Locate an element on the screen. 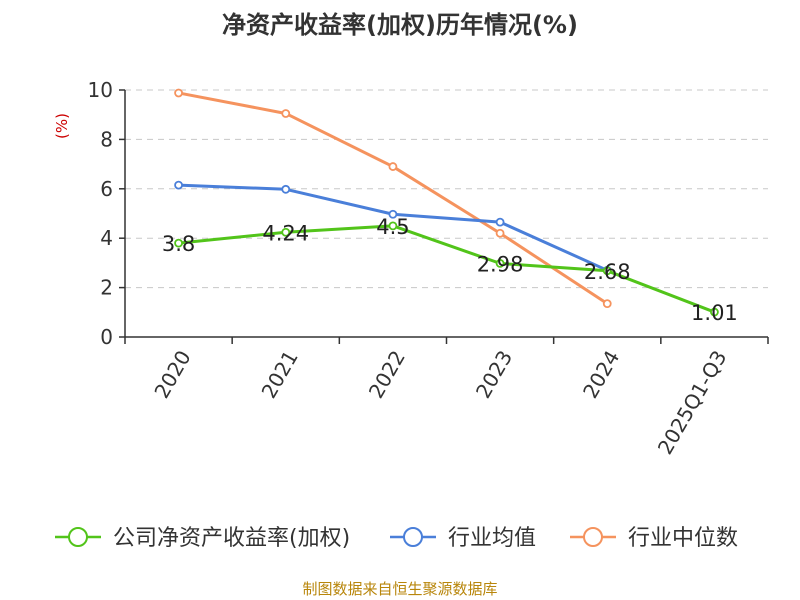 Image resolution: width=800 pixels, height=600 pixels. data-label: 2.68 is located at coordinates (607, 272).